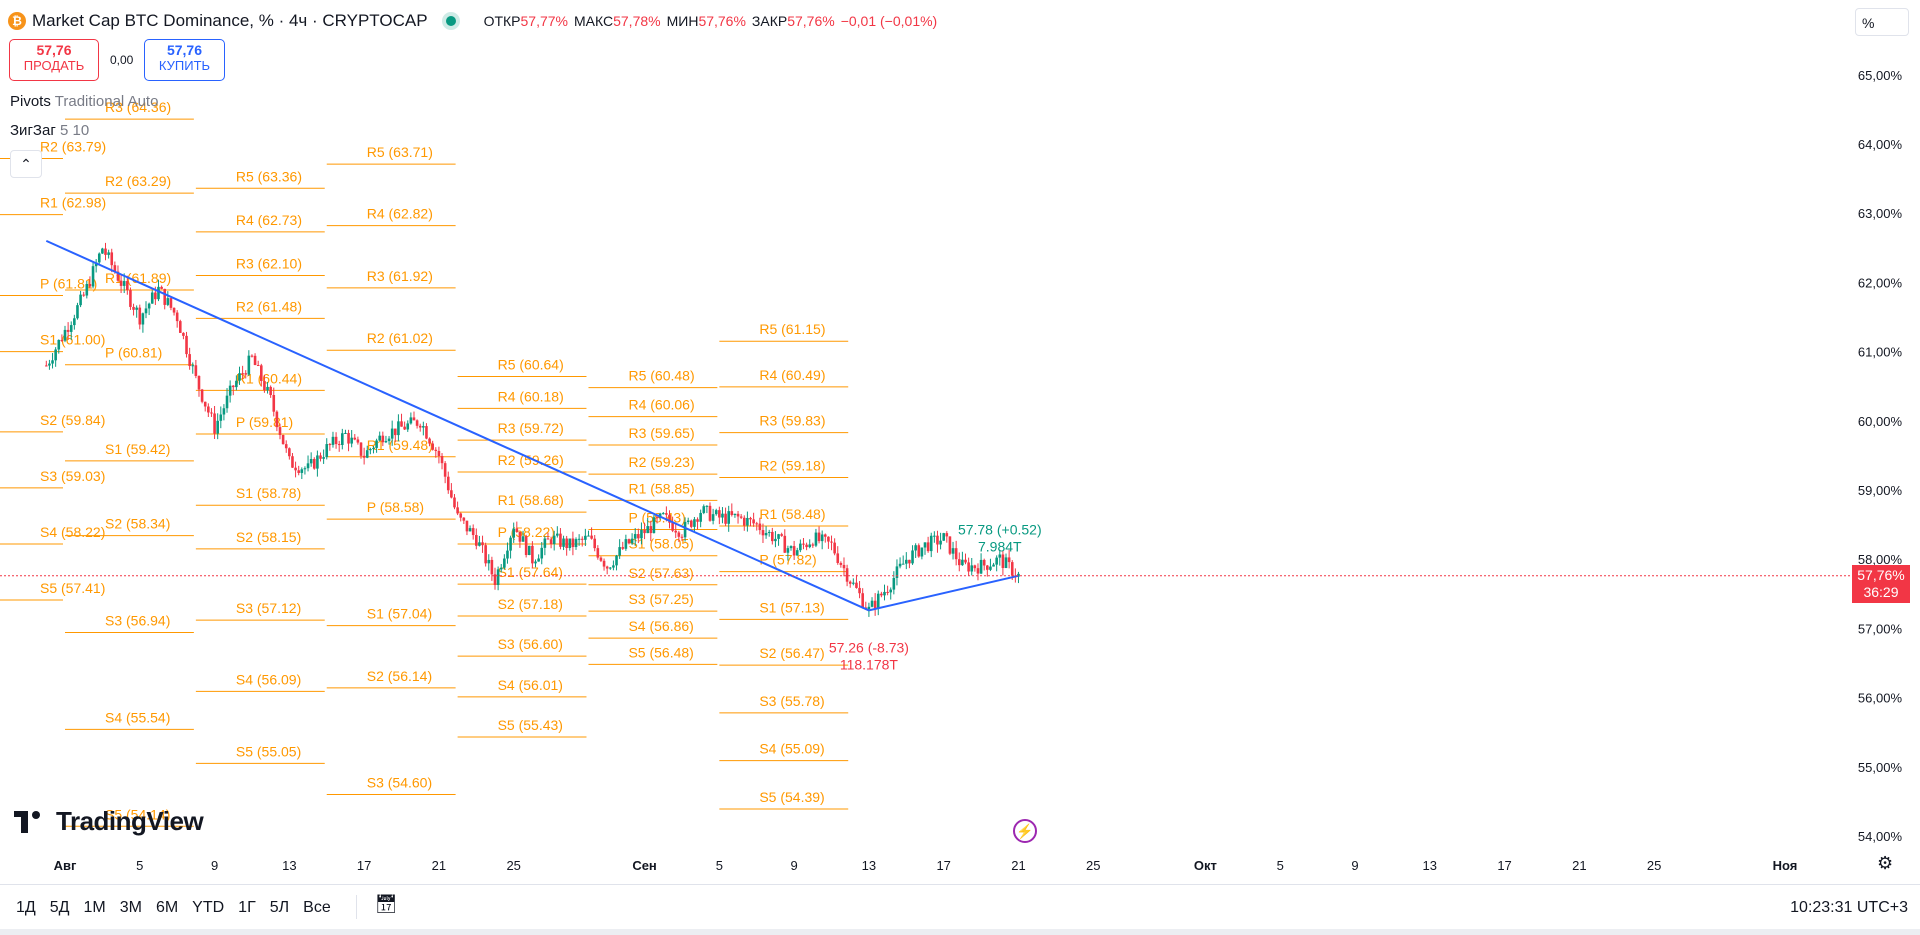  Describe the element at coordinates (84, 101) in the screenshot. I see `indicator-pivots: Pivots Traditional Auto` at that location.